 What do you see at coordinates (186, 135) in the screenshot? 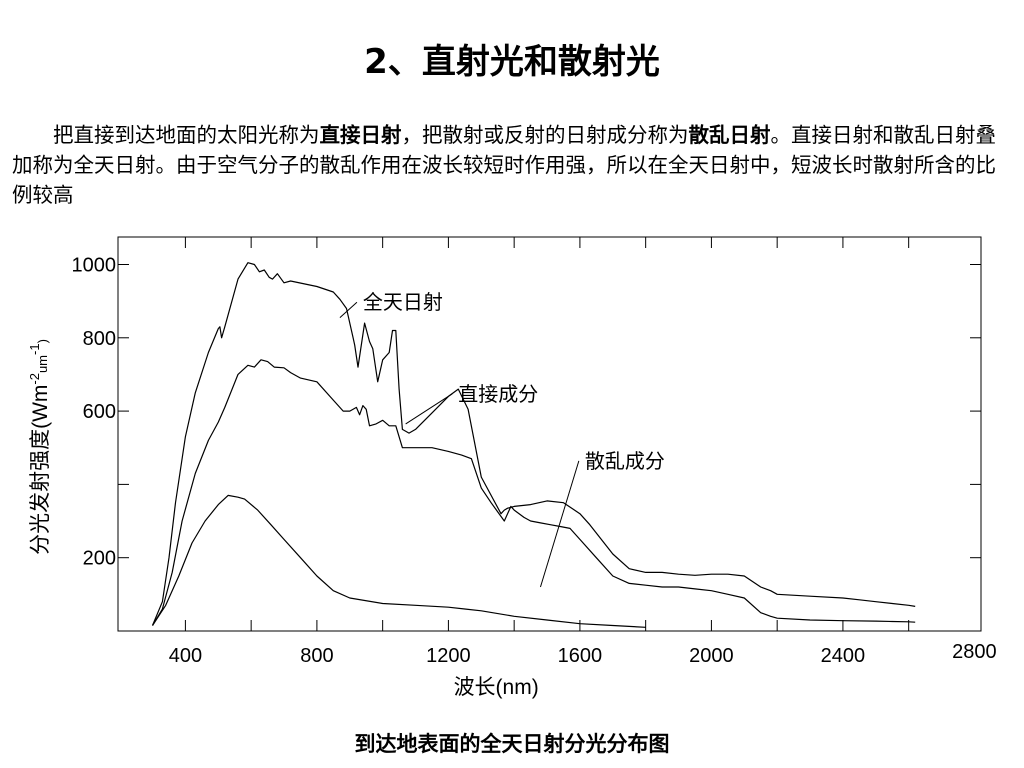
I see `paragraph-text-1: 把直接到达地面的太阳光称为` at bounding box center [186, 135].